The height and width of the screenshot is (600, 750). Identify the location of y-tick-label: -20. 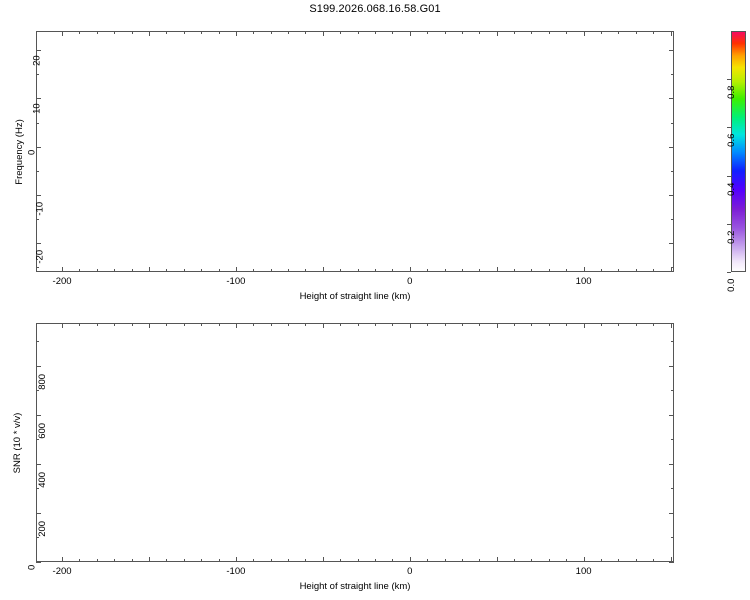
(40, 256).